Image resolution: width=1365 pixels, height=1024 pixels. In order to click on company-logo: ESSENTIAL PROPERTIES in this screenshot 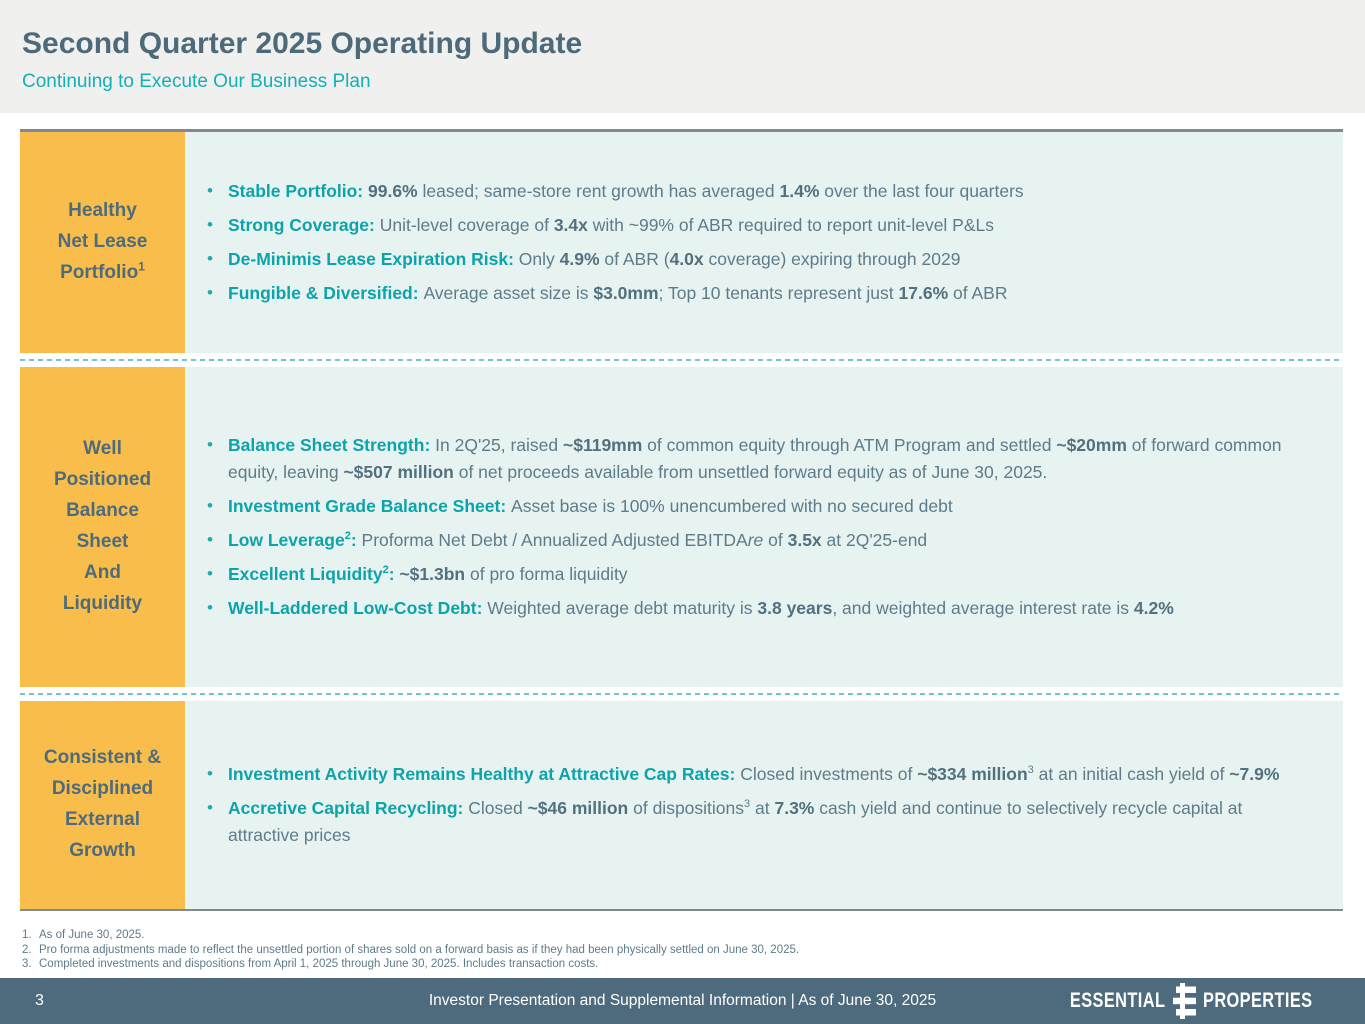, I will do `click(1193, 1001)`.